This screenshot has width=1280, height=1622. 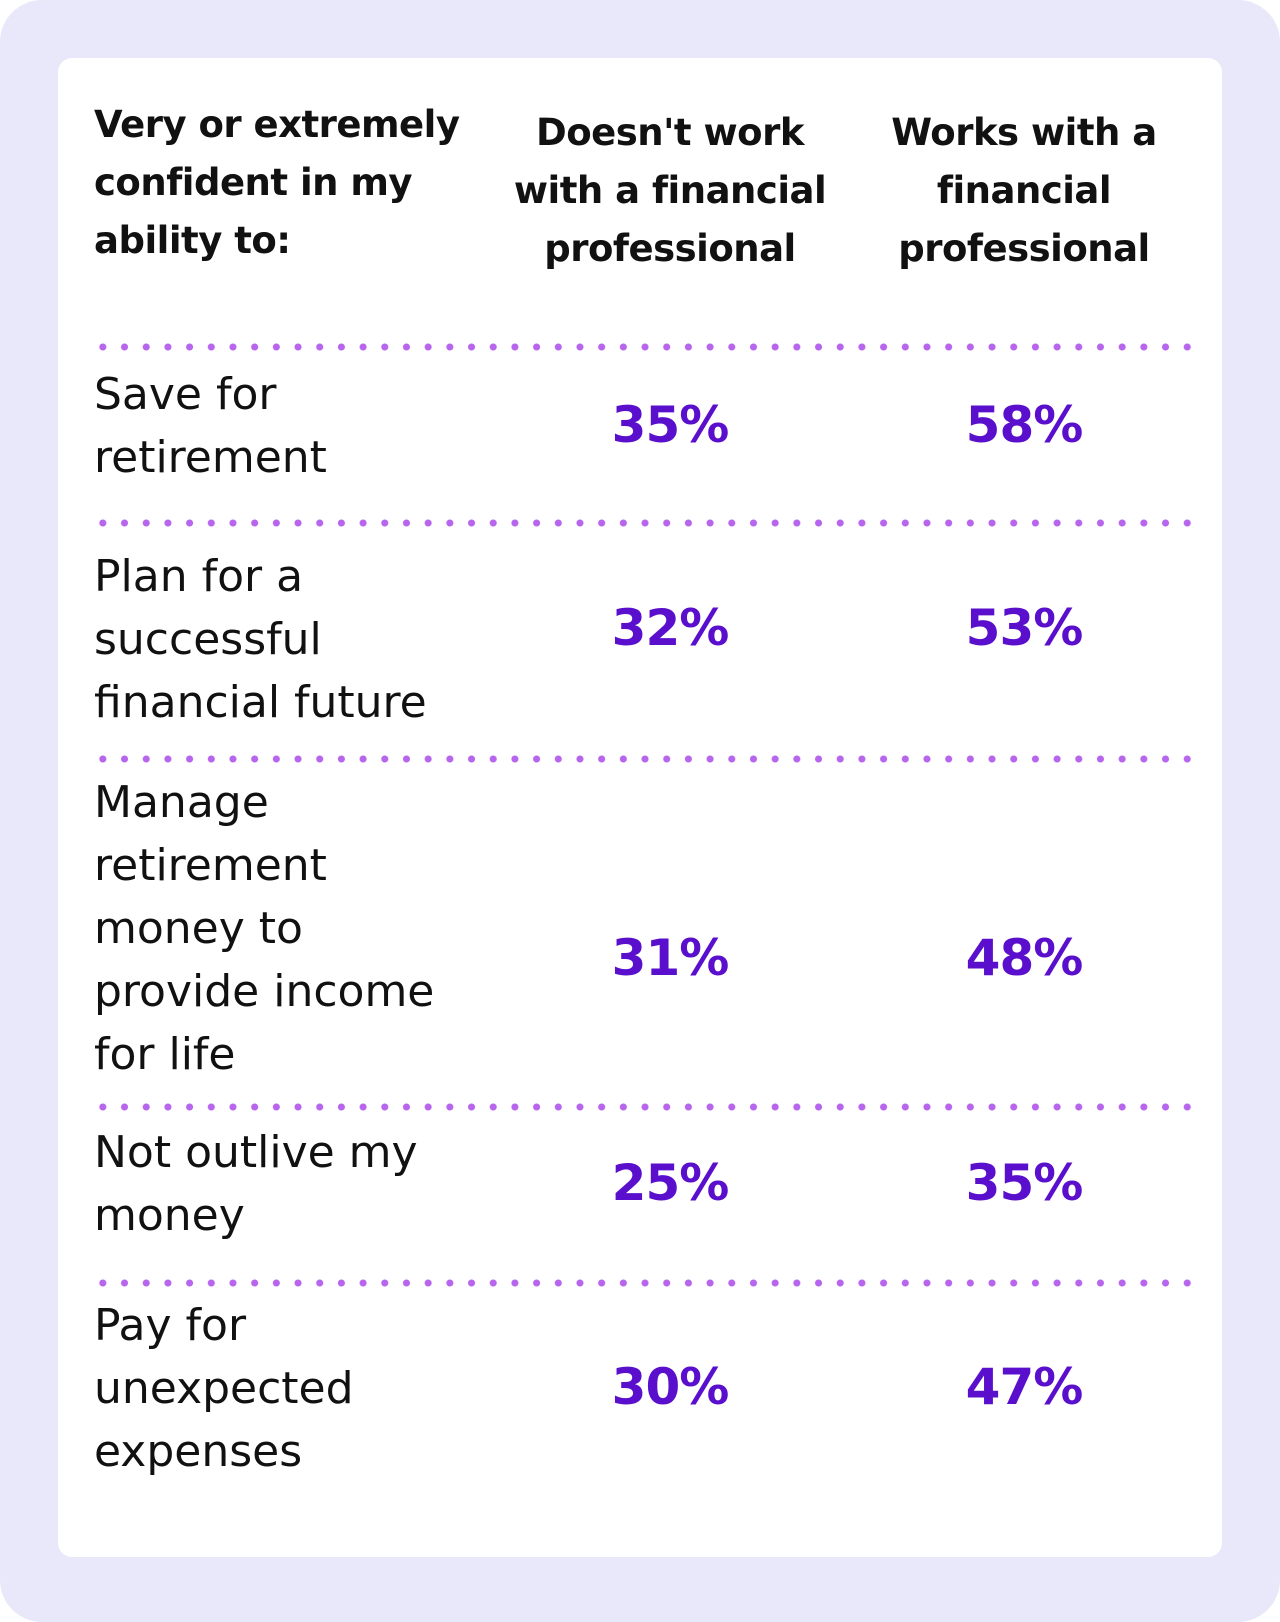 What do you see at coordinates (1024, 1387) in the screenshot?
I see `value-with-professional: 47%` at bounding box center [1024, 1387].